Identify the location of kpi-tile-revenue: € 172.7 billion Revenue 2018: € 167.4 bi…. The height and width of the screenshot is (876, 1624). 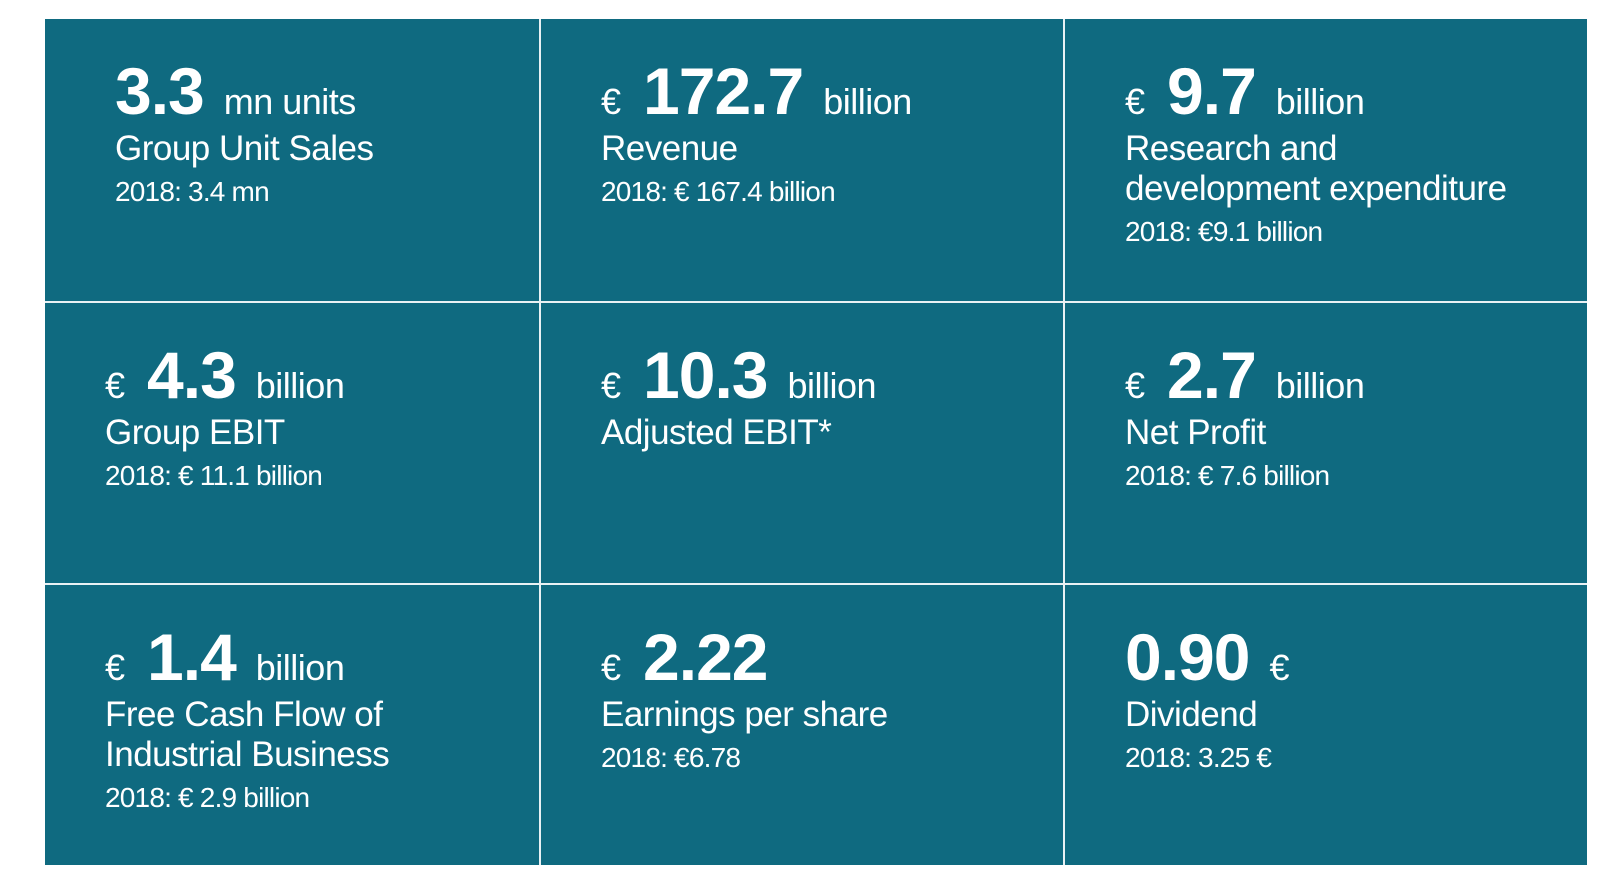
(801, 160).